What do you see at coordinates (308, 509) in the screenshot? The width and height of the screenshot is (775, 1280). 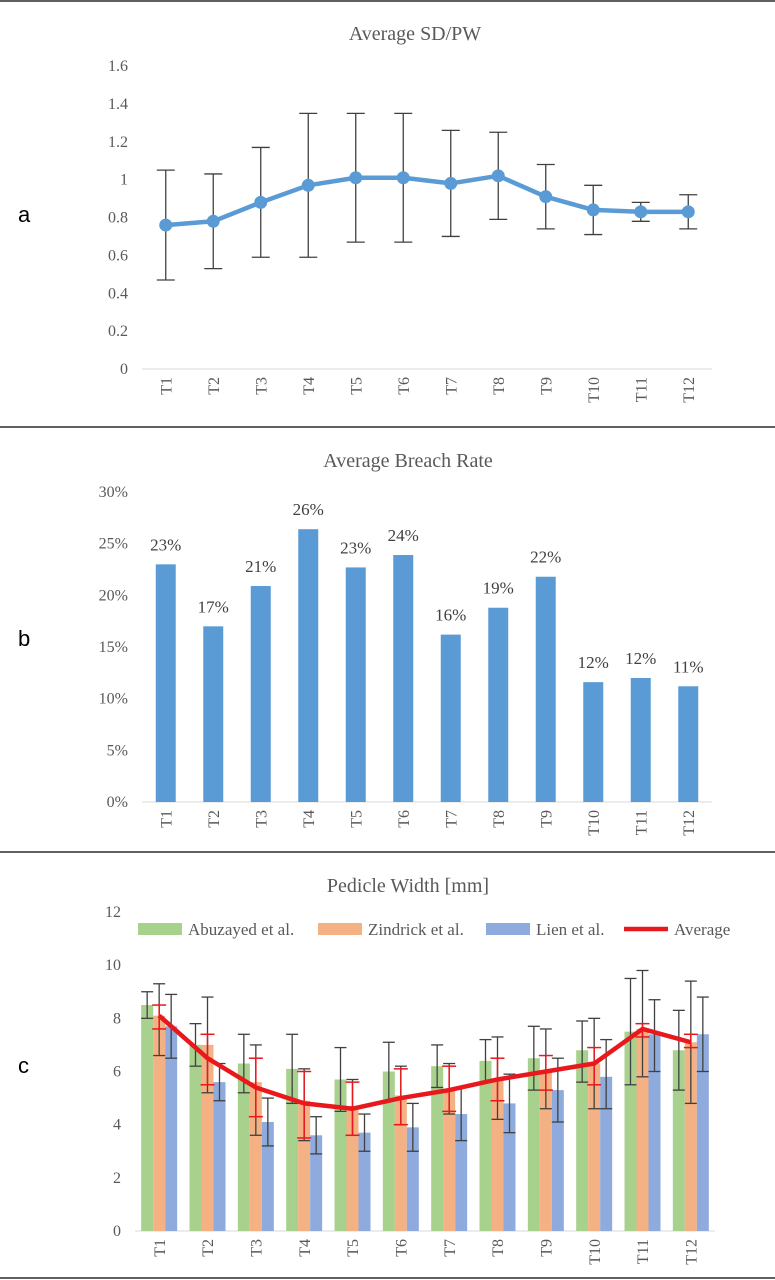 I see `chart-b-data-label: 26%` at bounding box center [308, 509].